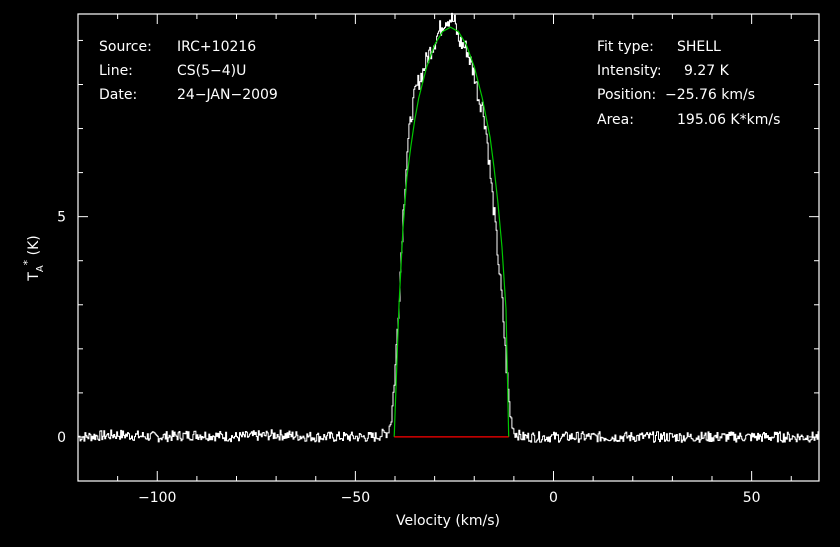 The height and width of the screenshot is (547, 840). Describe the element at coordinates (553, 498) in the screenshot. I see `x-tick-label: 0` at that location.